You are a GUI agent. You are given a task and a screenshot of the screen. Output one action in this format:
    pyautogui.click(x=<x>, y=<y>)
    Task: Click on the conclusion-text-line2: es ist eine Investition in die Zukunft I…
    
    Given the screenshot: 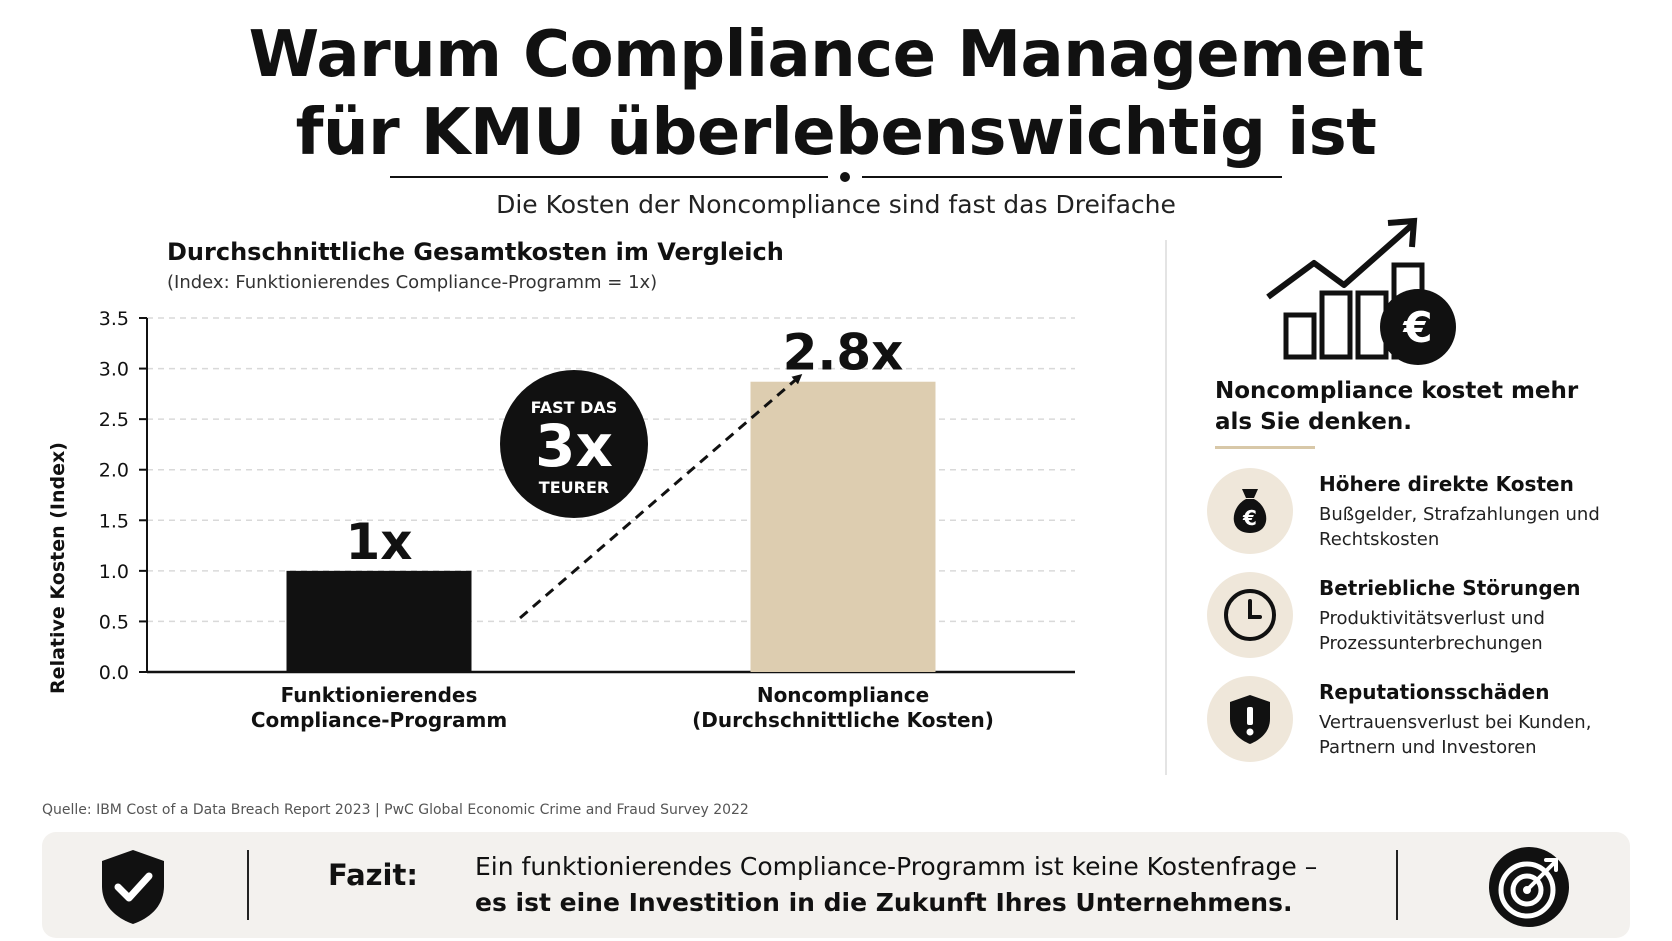 What is the action you would take?
    pyautogui.click(x=884, y=902)
    